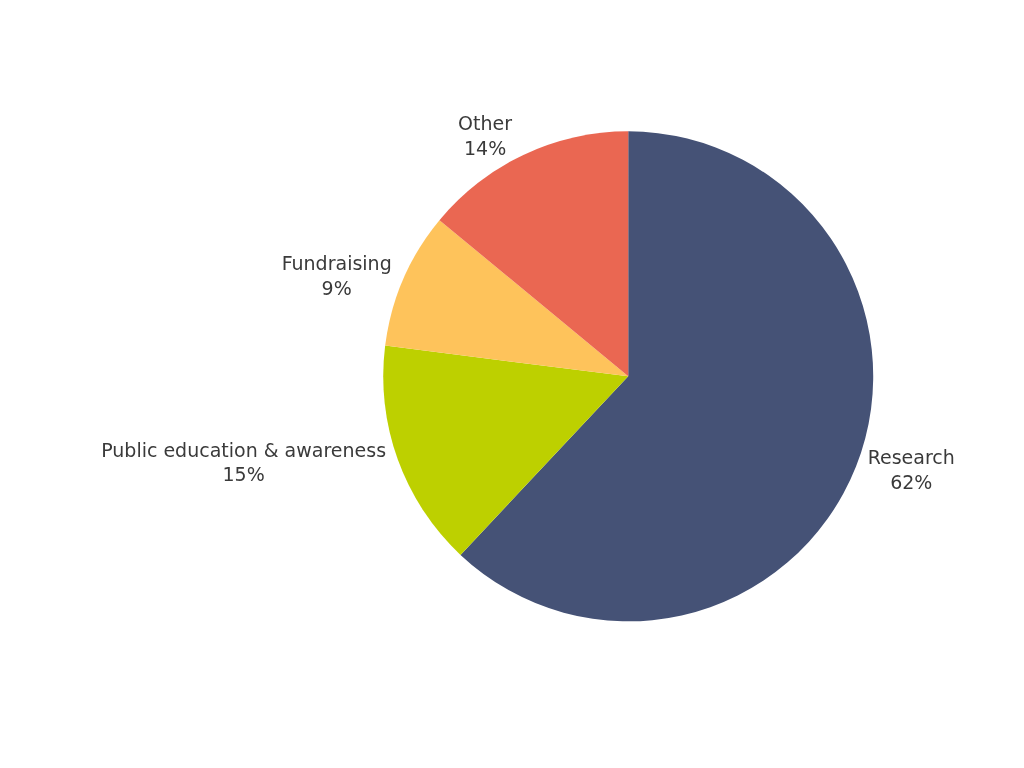 The height and width of the screenshot is (768, 1024). I want to click on slice-label: Research, so click(911, 457).